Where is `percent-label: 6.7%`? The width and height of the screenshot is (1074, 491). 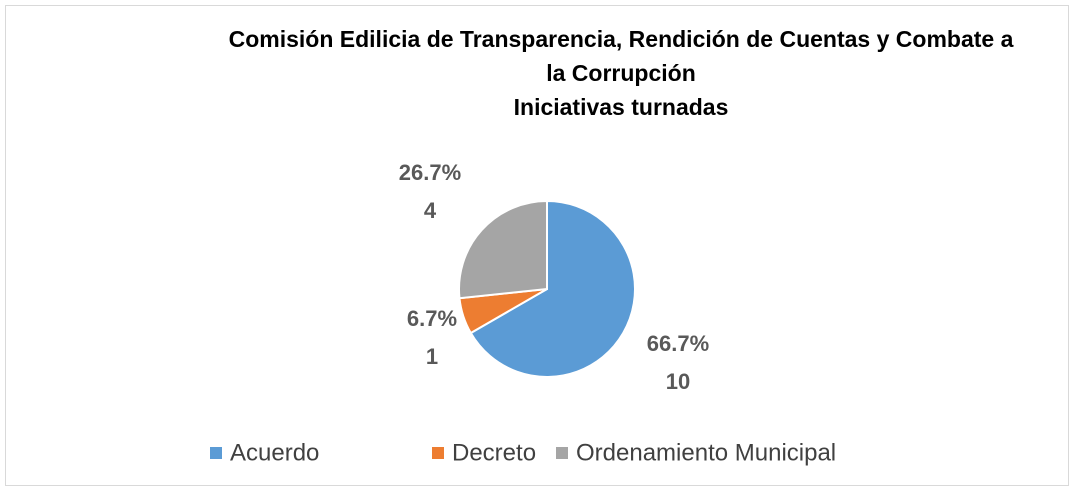
percent-label: 6.7% is located at coordinates (432, 318).